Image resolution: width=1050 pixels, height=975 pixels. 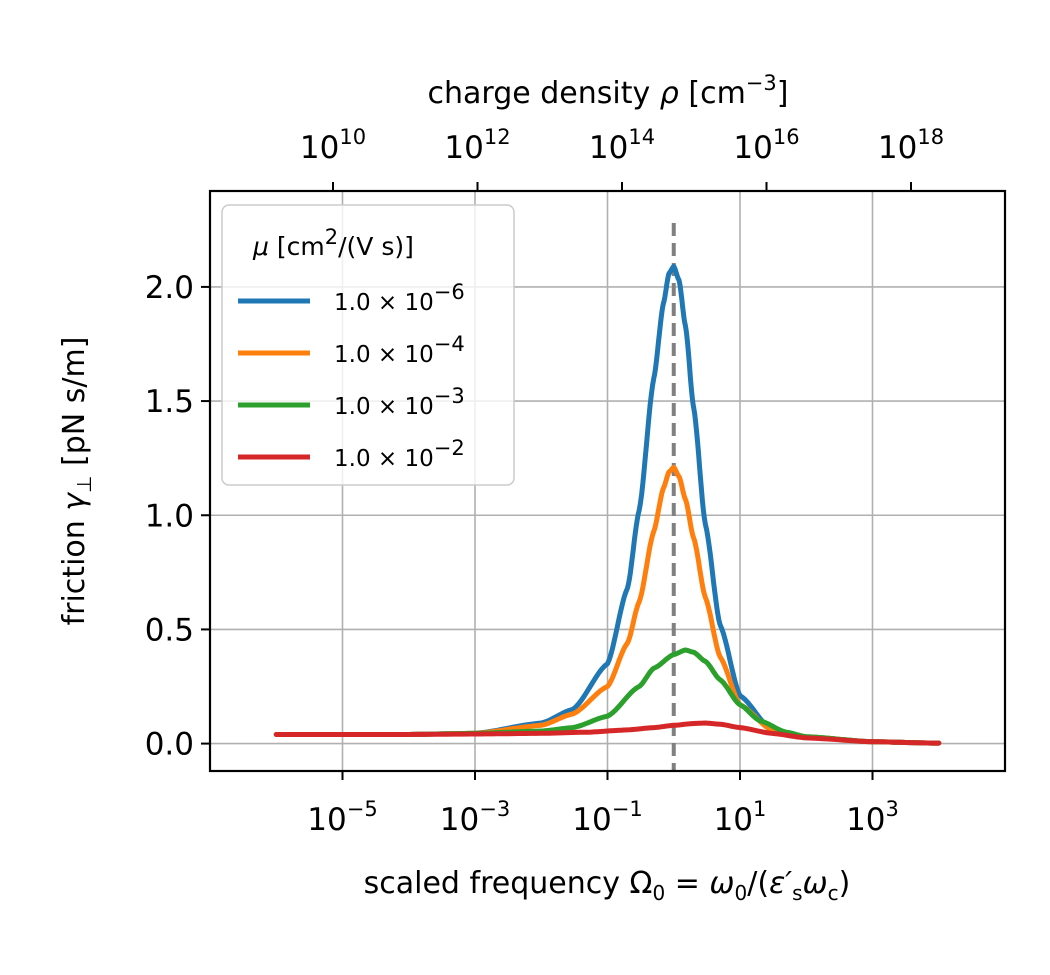 I want to click on x-tick-label: 10⁻⁵, so click(x=342, y=817).